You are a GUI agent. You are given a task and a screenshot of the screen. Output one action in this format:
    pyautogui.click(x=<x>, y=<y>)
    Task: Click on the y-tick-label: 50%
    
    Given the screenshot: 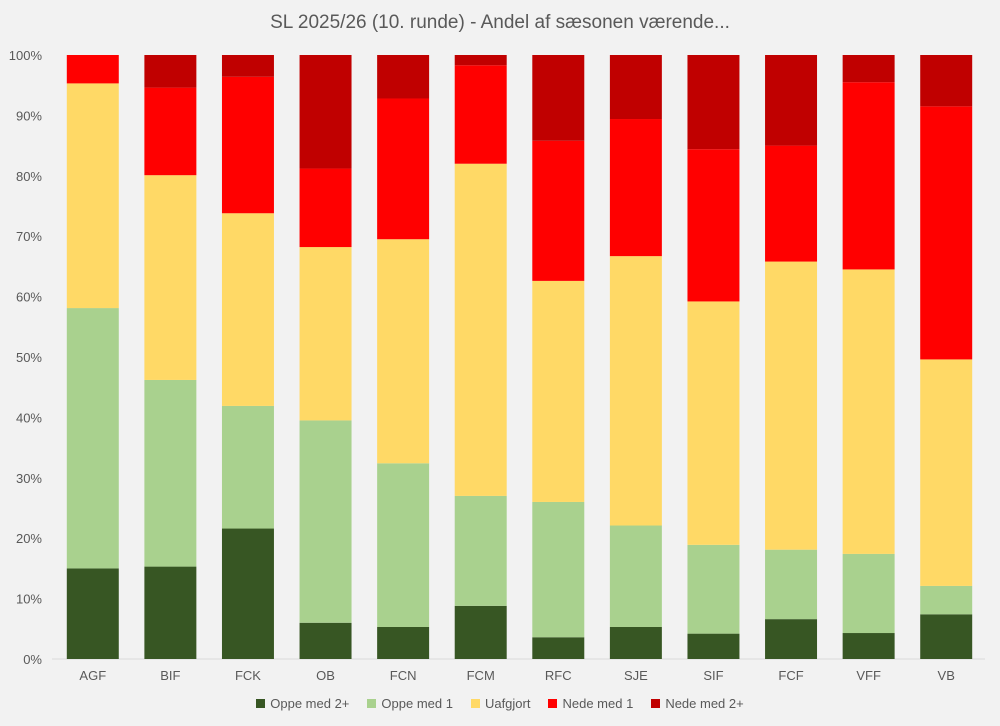 What is the action you would take?
    pyautogui.click(x=29, y=357)
    